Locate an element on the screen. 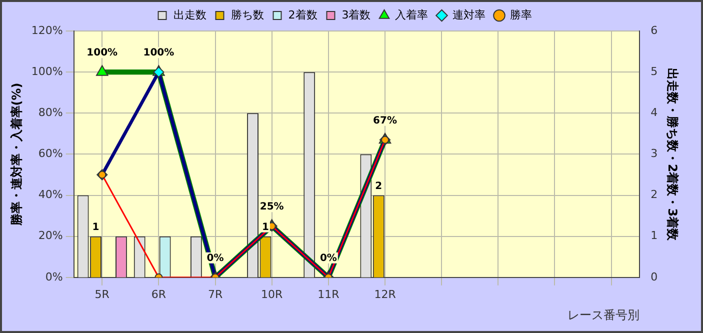 This screenshot has height=333, width=703. x-tick-label: 10R is located at coordinates (272, 294).